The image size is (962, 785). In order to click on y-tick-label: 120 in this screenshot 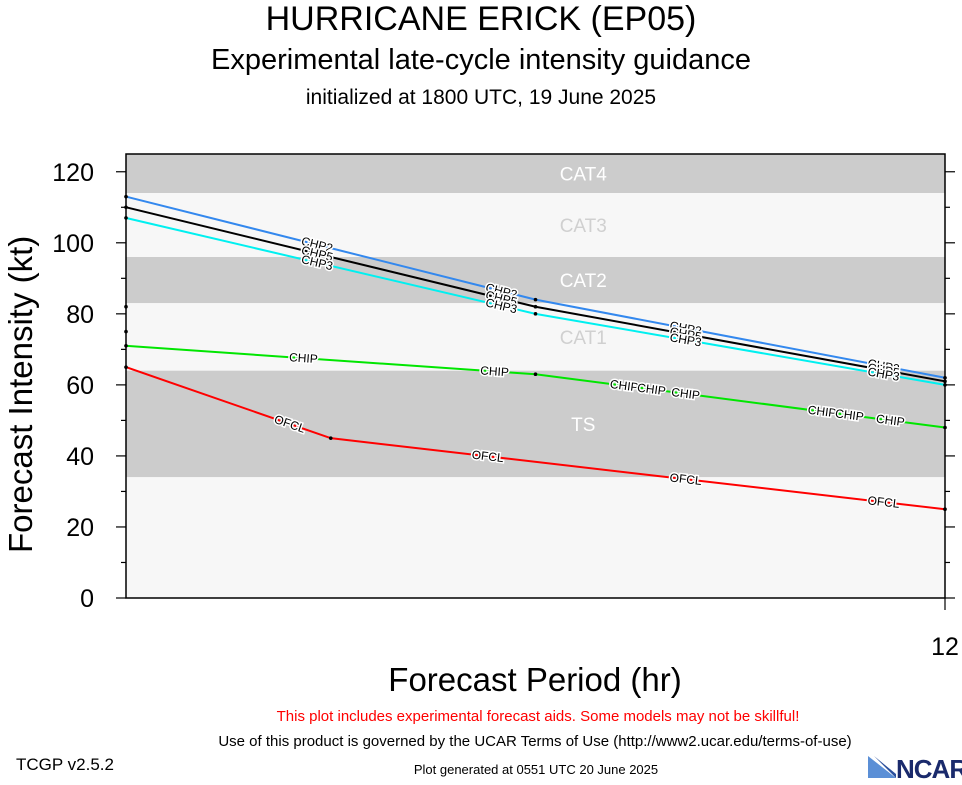, I will do `click(73, 173)`.